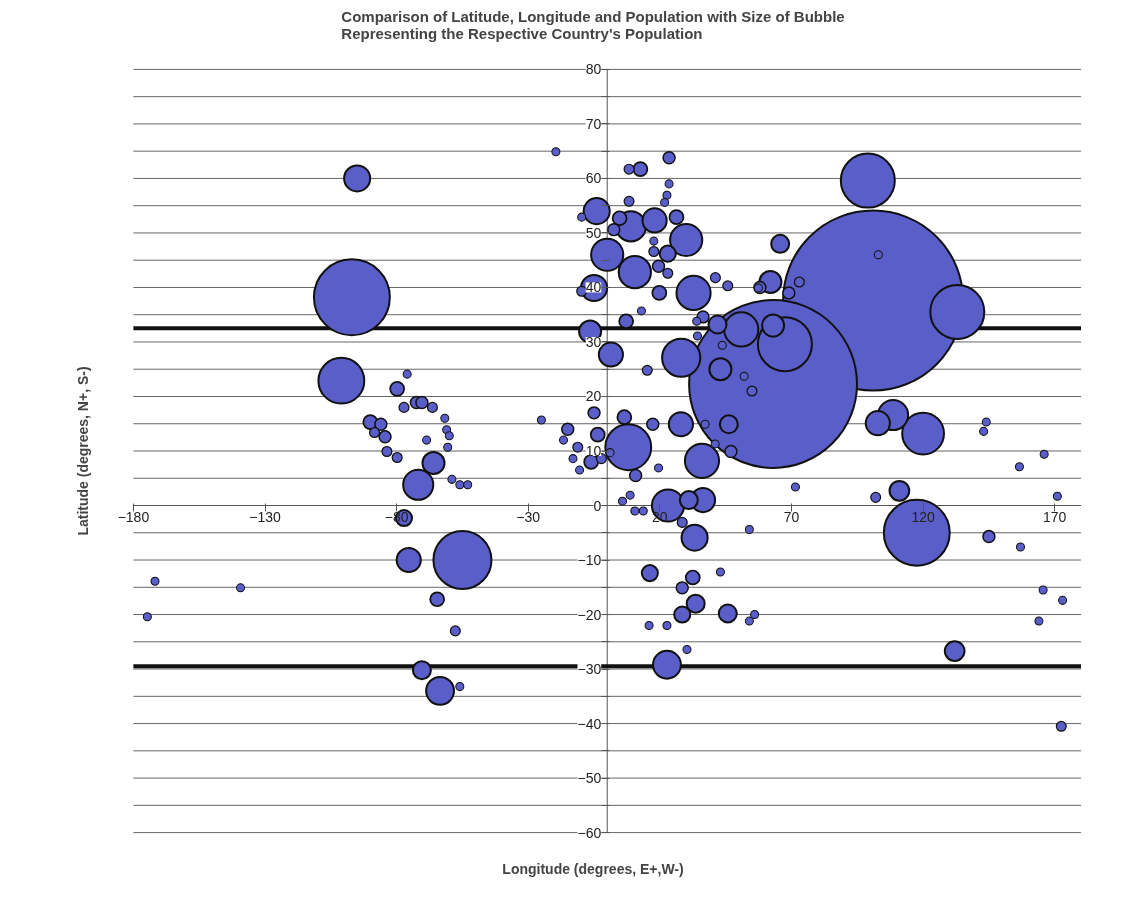  What do you see at coordinates (589, 723) in the screenshot?
I see `y-tick-label: −40` at bounding box center [589, 723].